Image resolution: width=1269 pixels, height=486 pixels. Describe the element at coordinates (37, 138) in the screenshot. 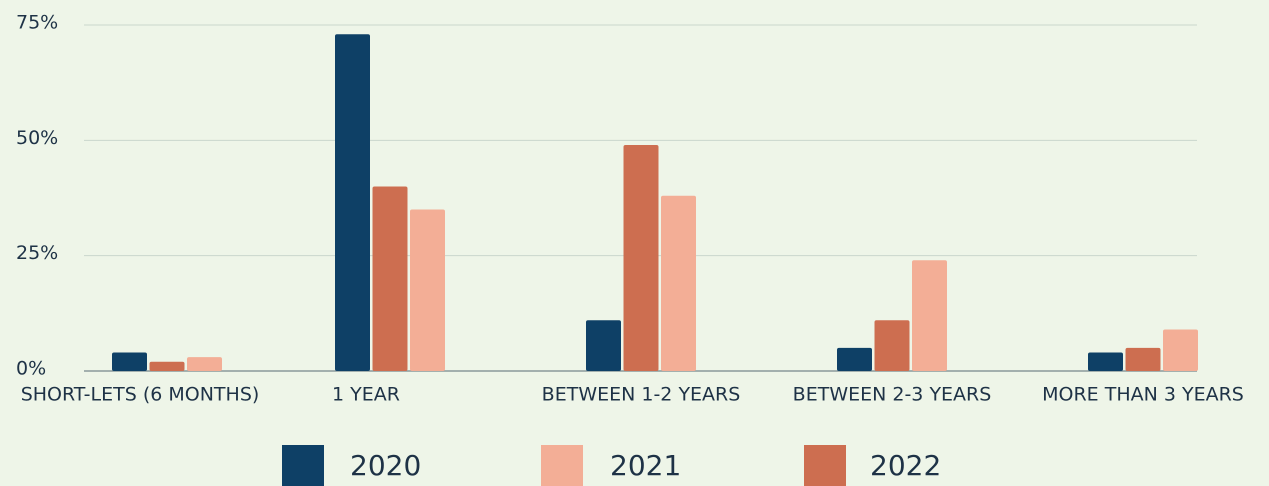

I see `y-tick-label: 50%` at that location.